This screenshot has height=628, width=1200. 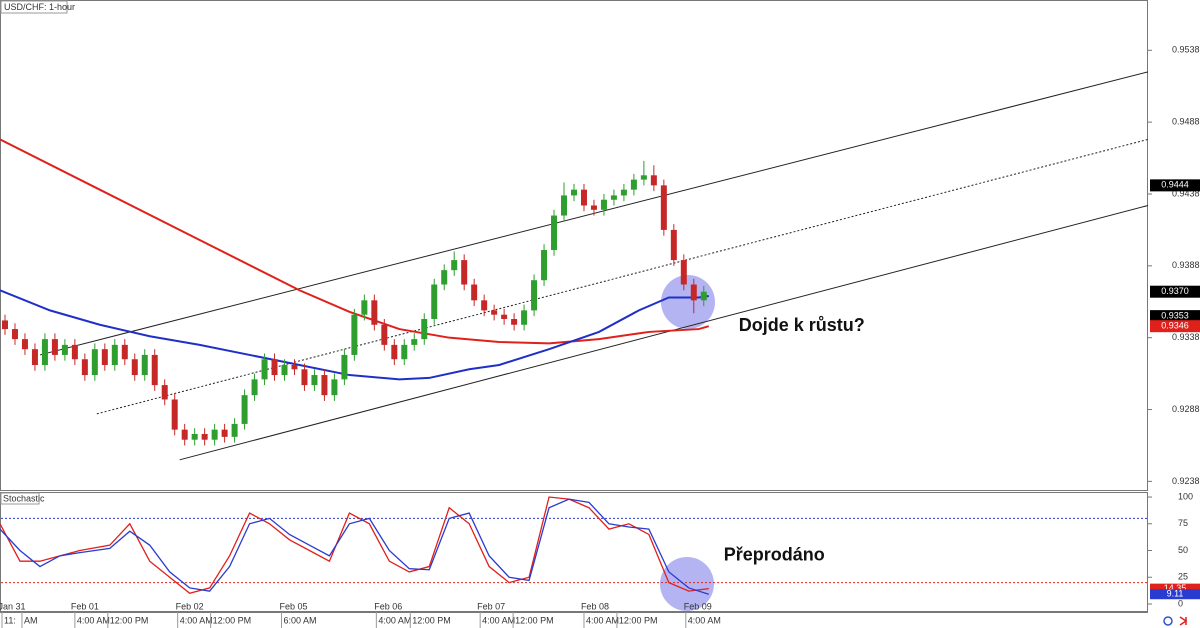 What do you see at coordinates (300, 620) in the screenshot?
I see `time-tick-label: 6:00 AM` at bounding box center [300, 620].